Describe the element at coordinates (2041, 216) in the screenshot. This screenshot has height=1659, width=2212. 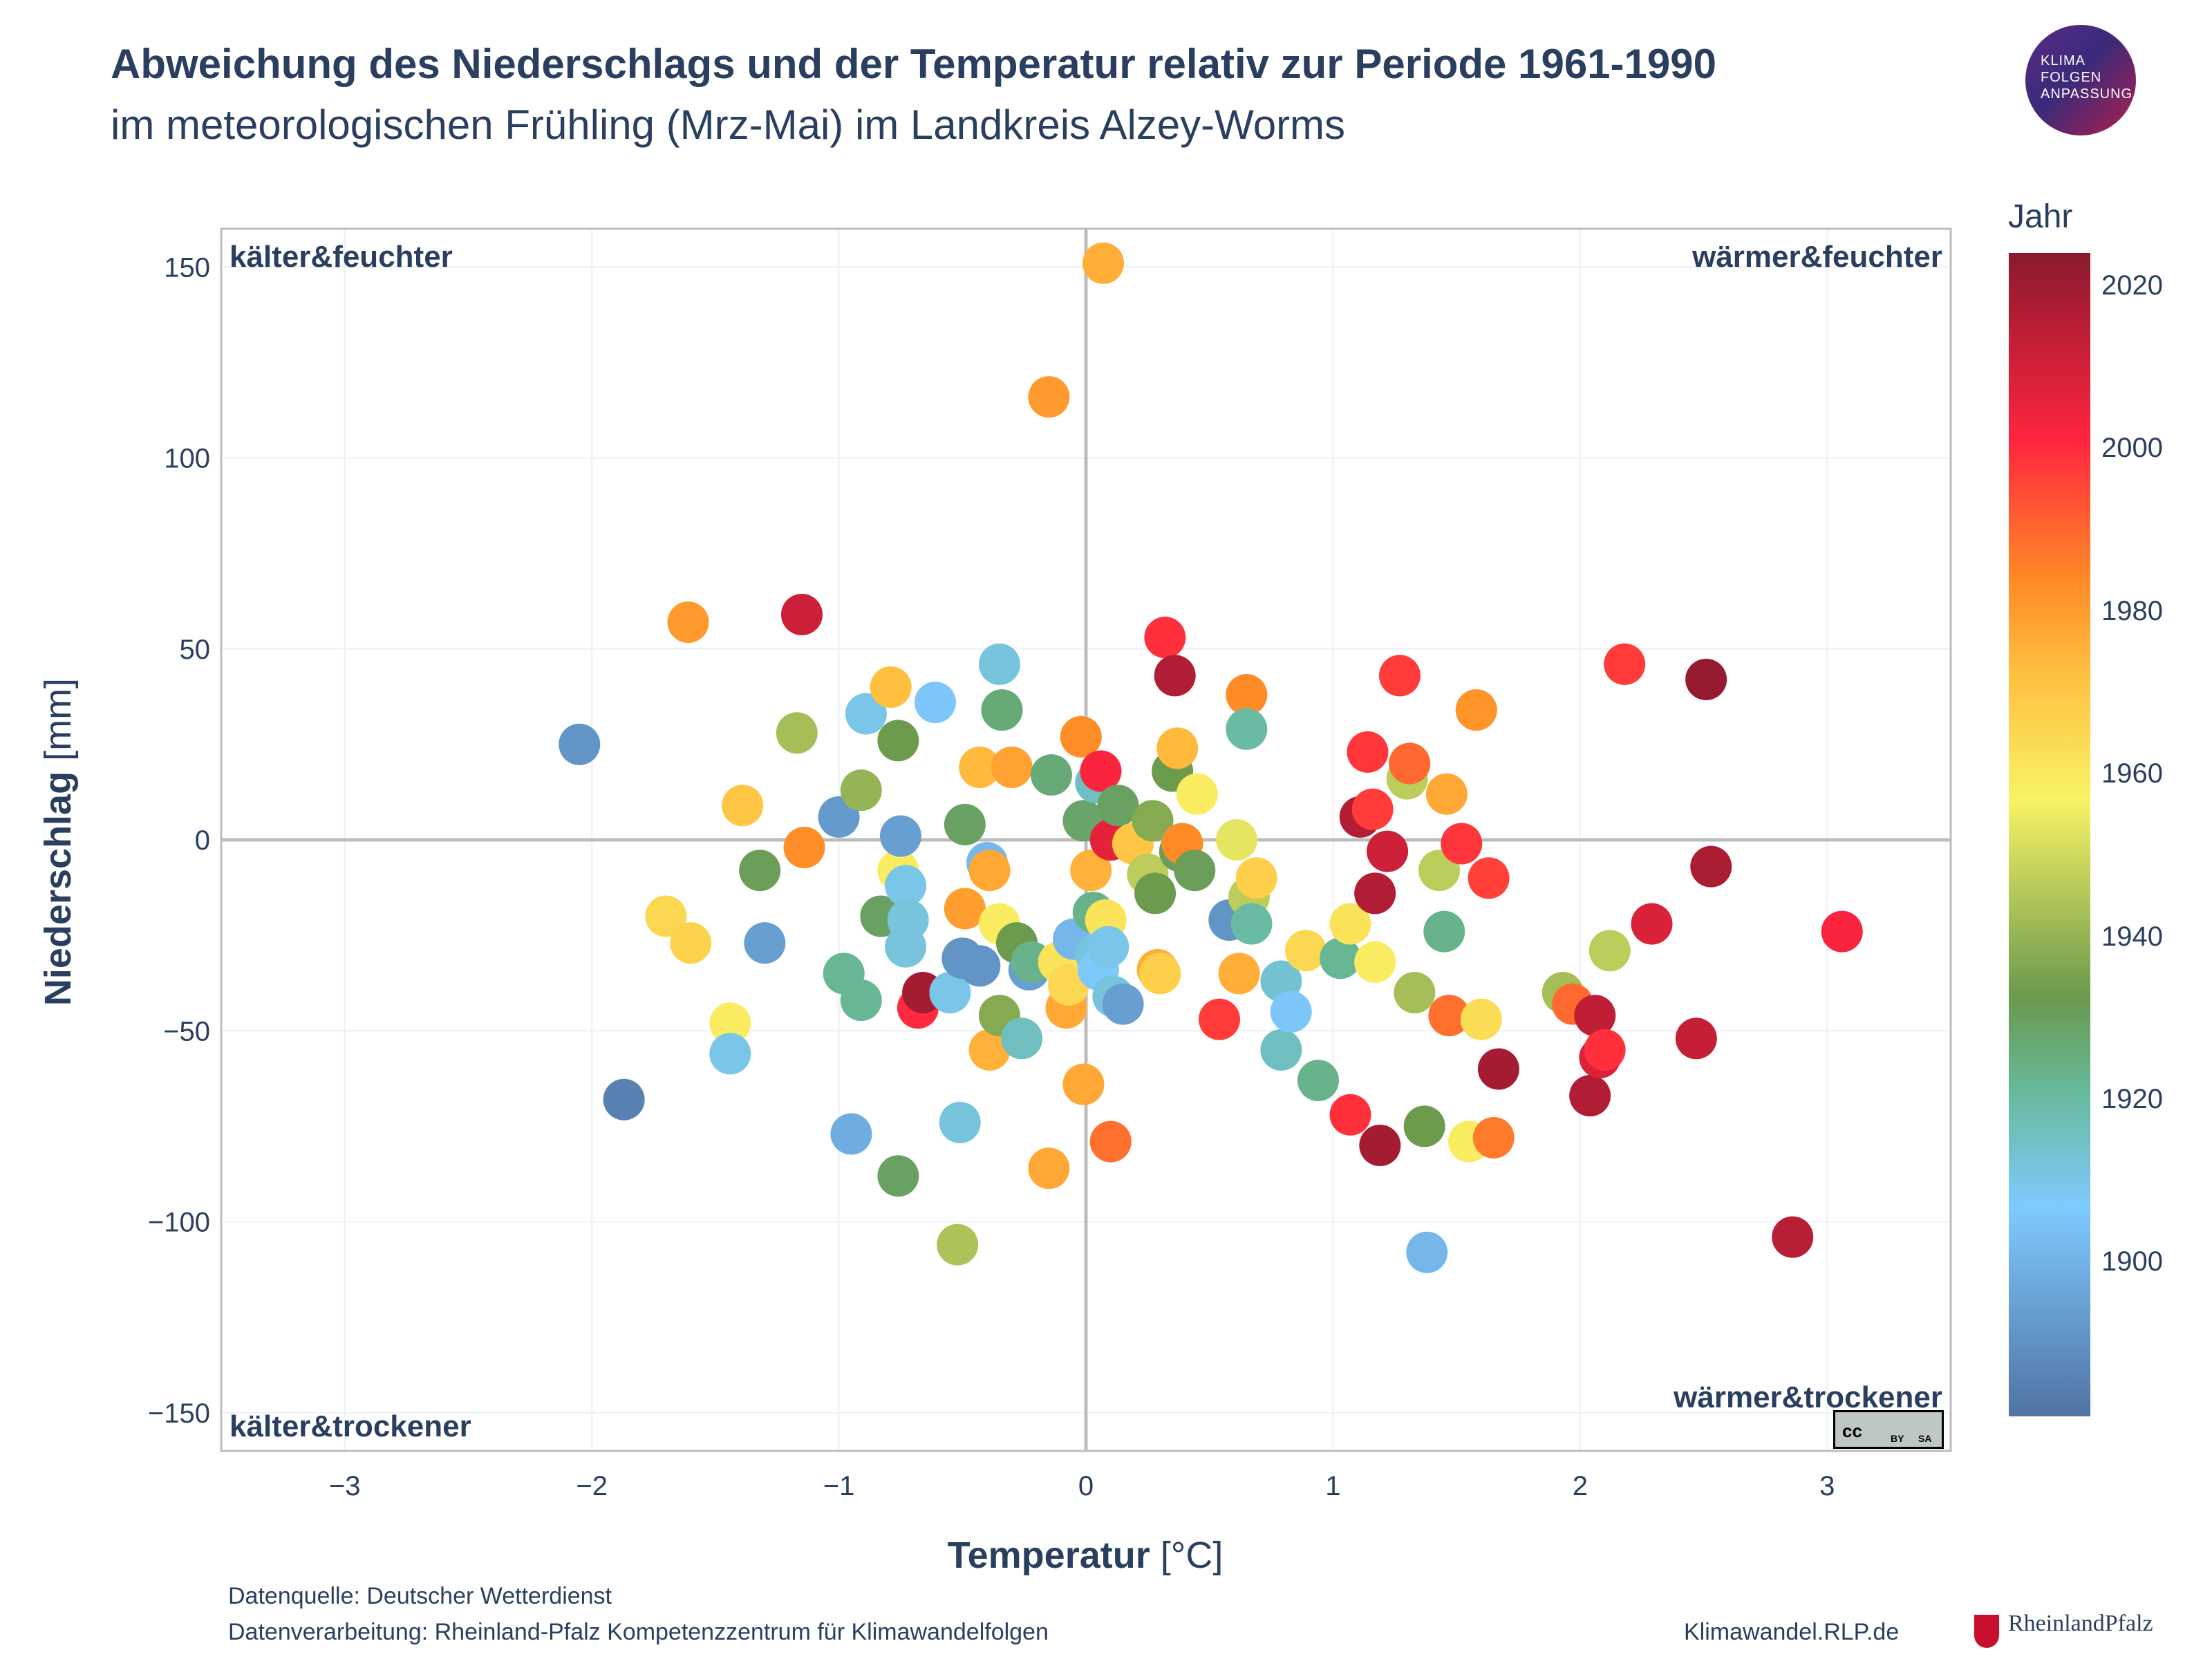
I see `colorbar-title: Jahr` at that location.